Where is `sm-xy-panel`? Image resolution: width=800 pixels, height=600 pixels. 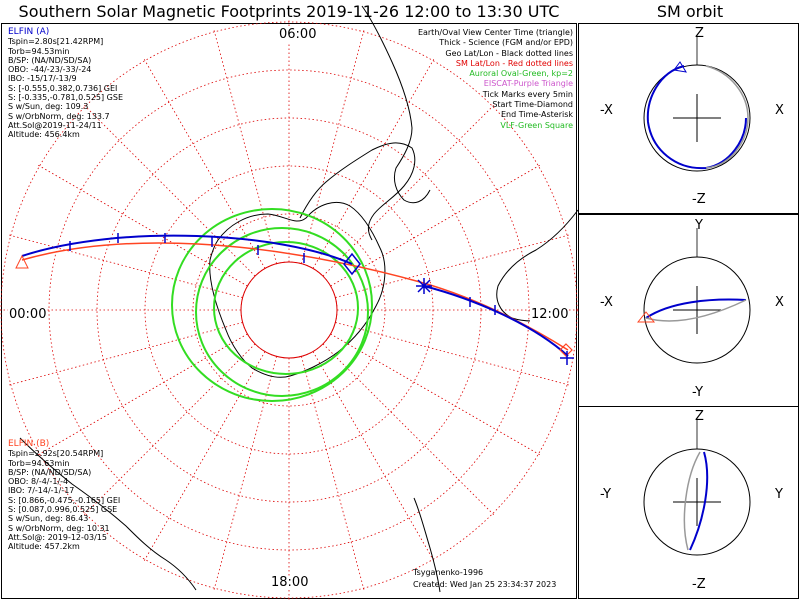 sm-xy-panel is located at coordinates (693, 296).